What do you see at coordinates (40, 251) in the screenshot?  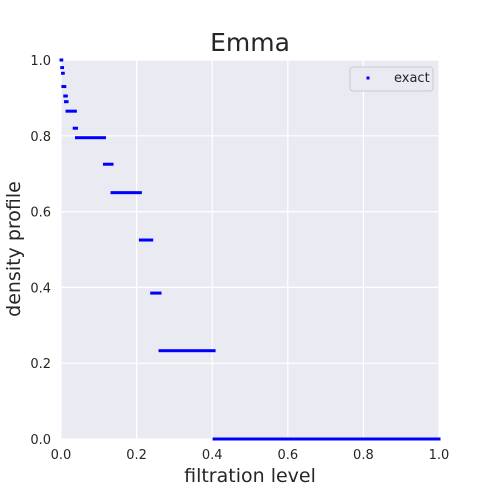 I see `y-ticks: 0.0 0.2 0.4 0.6 0.8 1.0` at bounding box center [40, 251].